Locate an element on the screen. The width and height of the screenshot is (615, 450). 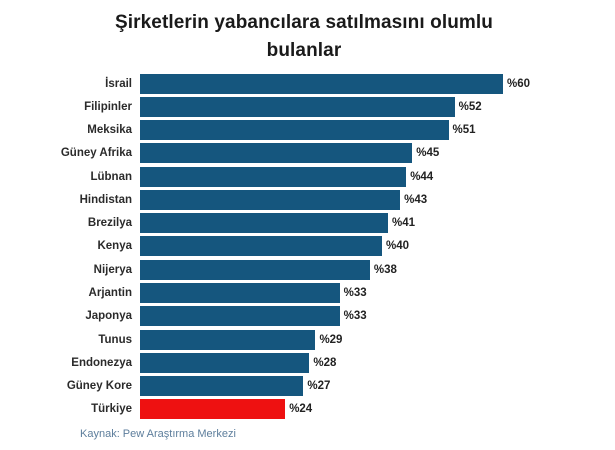
value-label: %27 is located at coordinates (319, 386).